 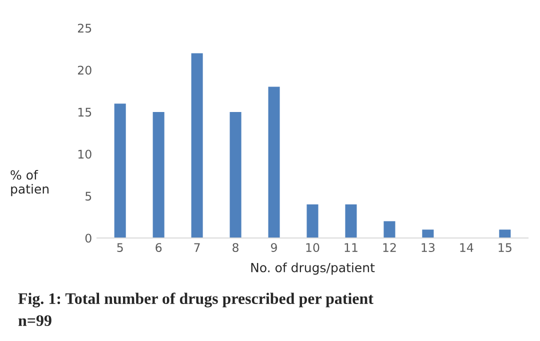 I want to click on y-tick-label: 5, so click(x=89, y=196).